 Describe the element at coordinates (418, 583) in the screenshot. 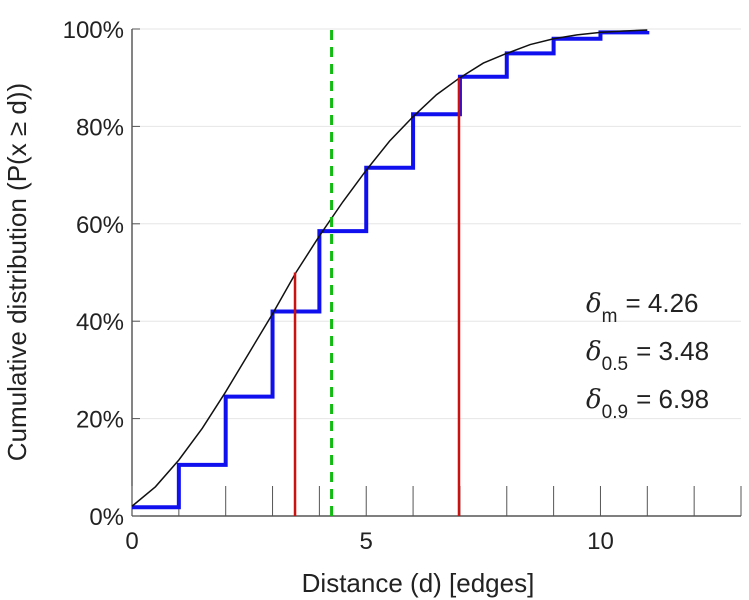

I see `x-axis-label: Distance (d) [edges]` at that location.